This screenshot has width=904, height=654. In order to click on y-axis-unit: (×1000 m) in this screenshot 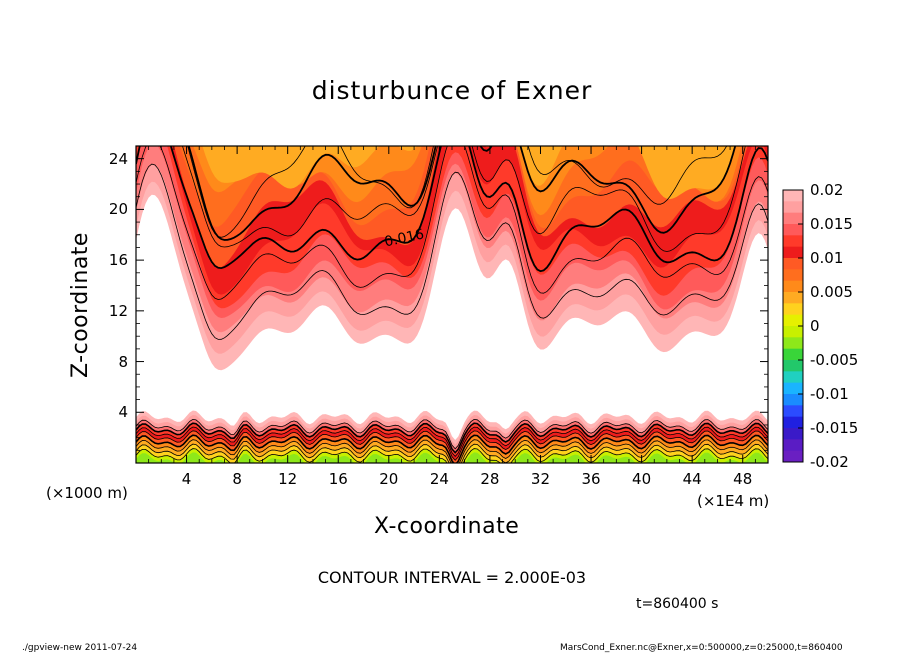, I will do `click(87, 493)`.